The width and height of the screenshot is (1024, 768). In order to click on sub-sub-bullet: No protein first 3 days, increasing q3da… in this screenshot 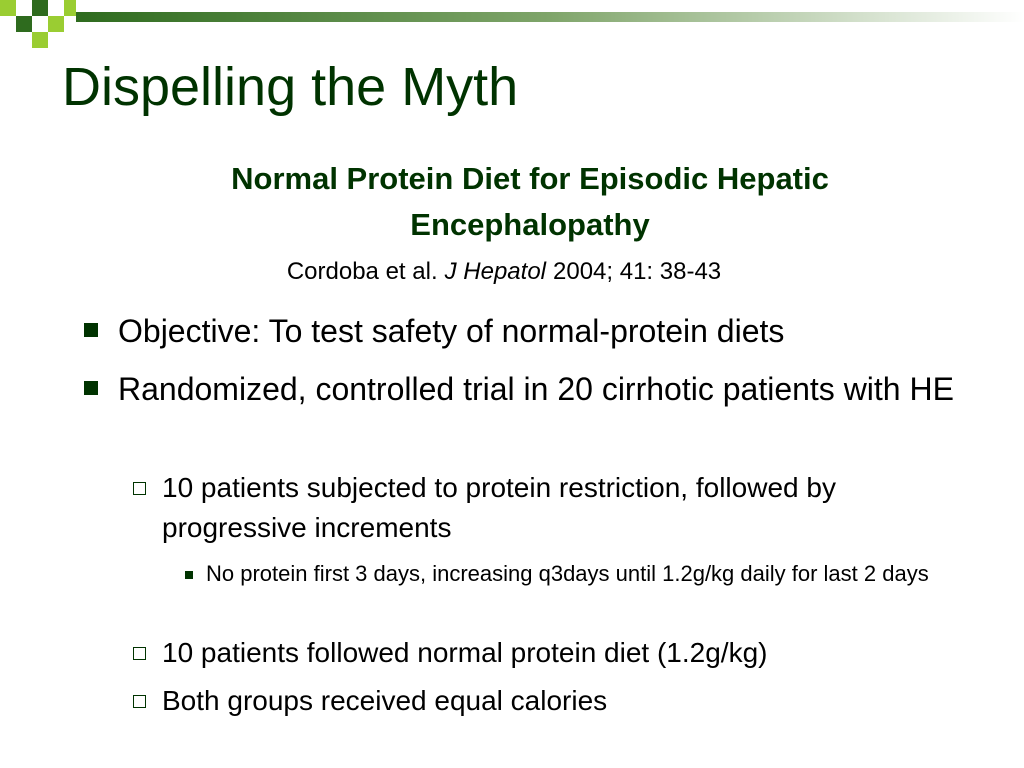, I will do `click(567, 573)`.